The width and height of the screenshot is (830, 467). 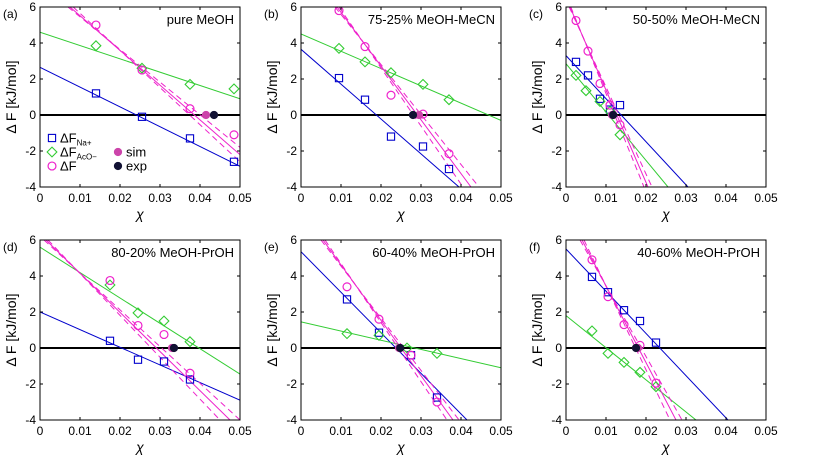 What do you see at coordinates (696, 19) in the screenshot?
I see `panel-title: 50-50% MeOH-MeCN` at bounding box center [696, 19].